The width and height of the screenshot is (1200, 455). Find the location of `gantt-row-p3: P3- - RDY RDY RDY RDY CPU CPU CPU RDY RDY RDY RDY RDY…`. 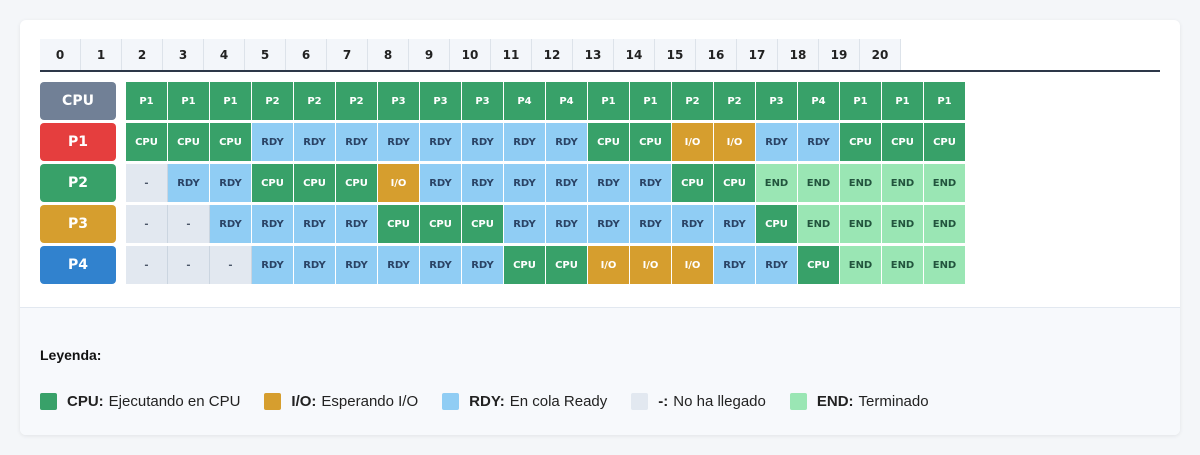

gantt-row-p3: P3- - RDY RDY RDY RDY CPU CPU CPU RDY RDY RDY RDY RDY… is located at coordinates (503, 224).